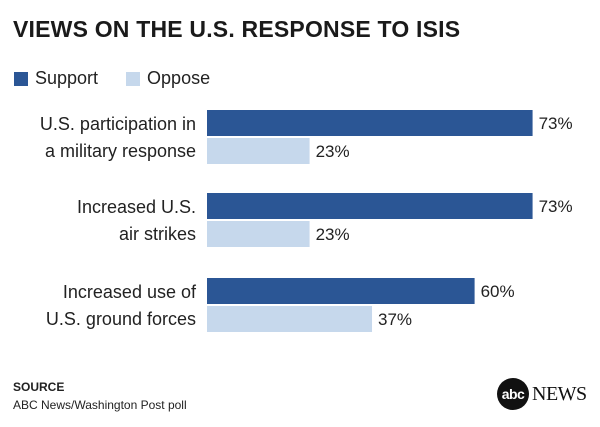 The image size is (600, 427). Describe the element at coordinates (559, 393) in the screenshot. I see `logo-news-text: NEWS` at that location.